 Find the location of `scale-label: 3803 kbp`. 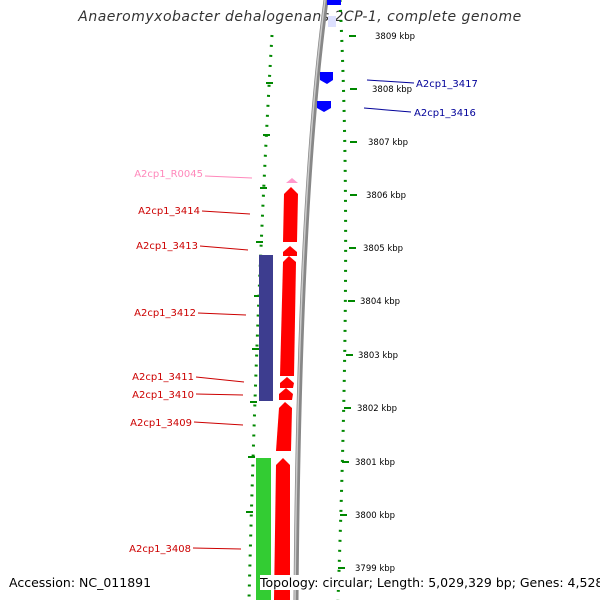

scale-label: 3803 kbp is located at coordinates (378, 356).